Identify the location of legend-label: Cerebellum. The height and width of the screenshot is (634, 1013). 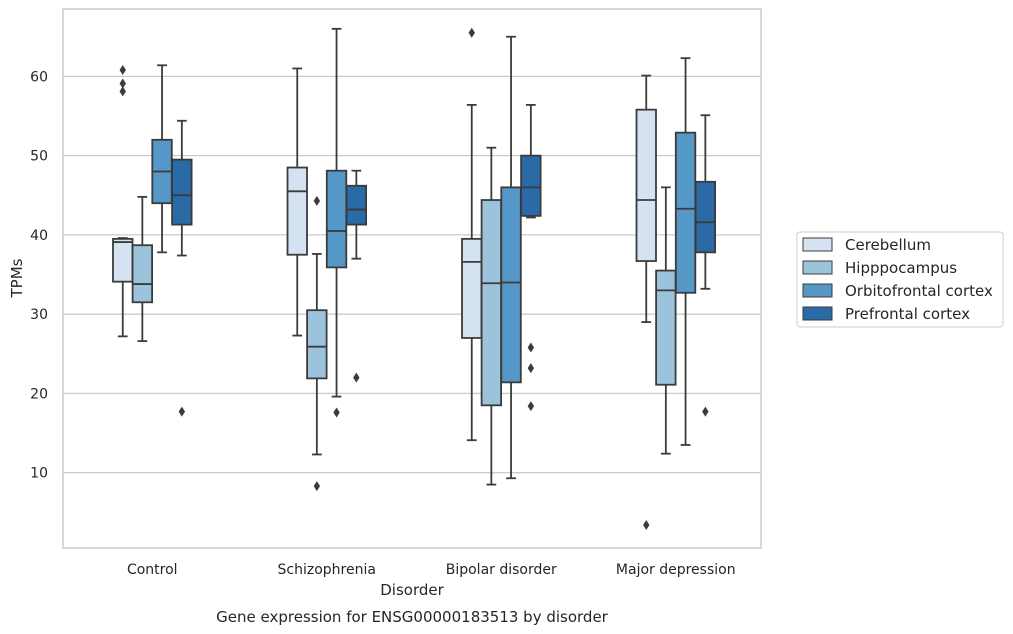
(888, 245).